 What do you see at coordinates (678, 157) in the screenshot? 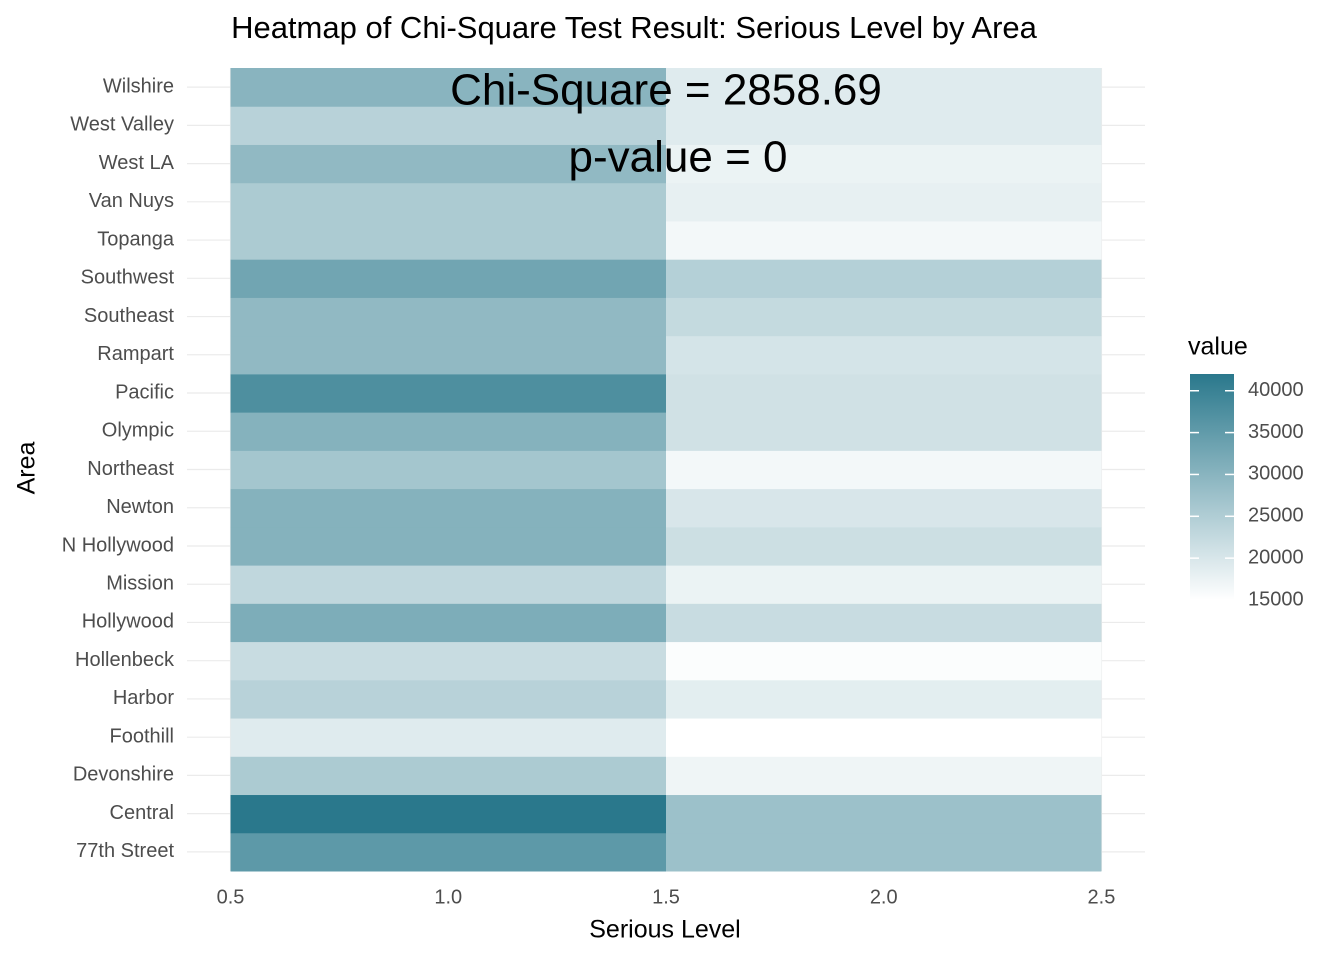
I see `annotation: p-value = 0` at bounding box center [678, 157].